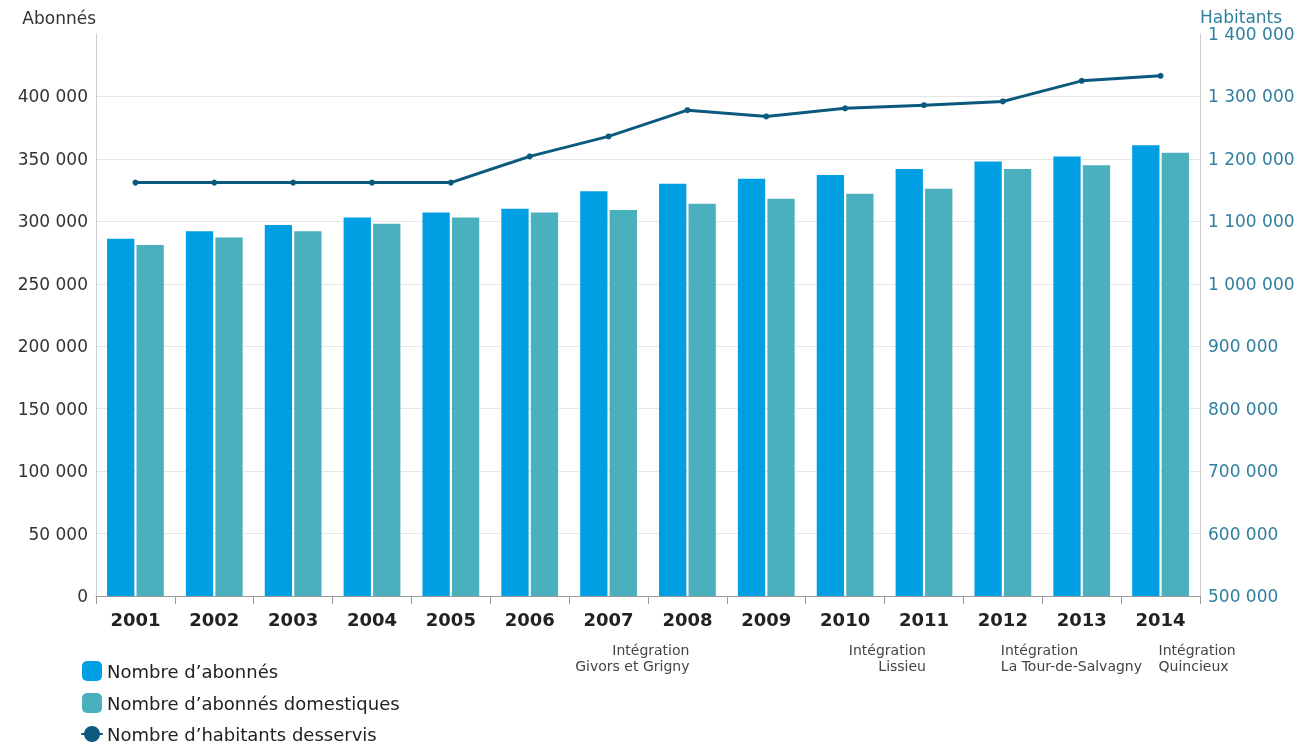 This screenshot has height=752, width=1306. I want to click on legend-label: Nombre d’abonnés, so click(193, 671).